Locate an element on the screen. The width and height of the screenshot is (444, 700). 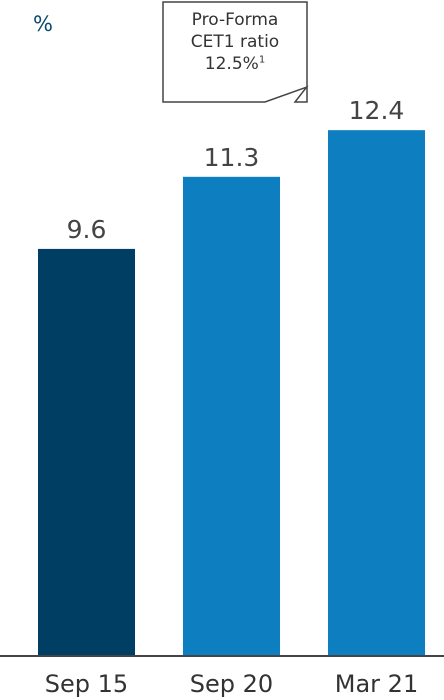
category-label-sep-20: Sep 20 is located at coordinates (231, 684).